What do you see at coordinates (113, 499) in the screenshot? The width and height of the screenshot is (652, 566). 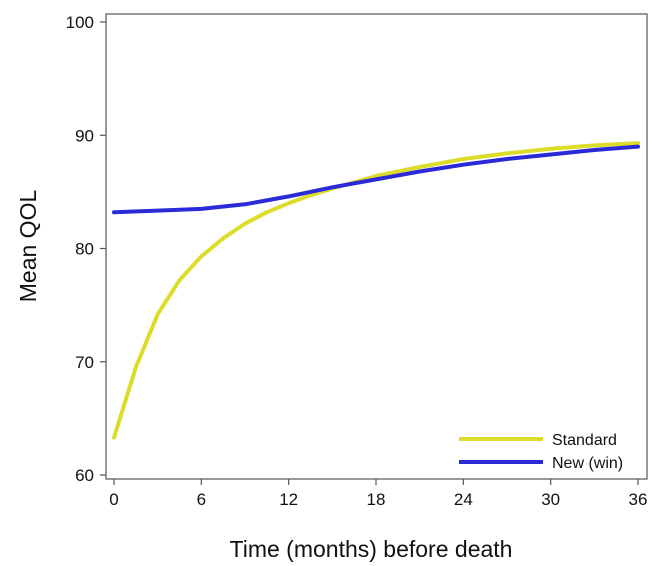 I see `x-tick-label: 0` at bounding box center [113, 499].